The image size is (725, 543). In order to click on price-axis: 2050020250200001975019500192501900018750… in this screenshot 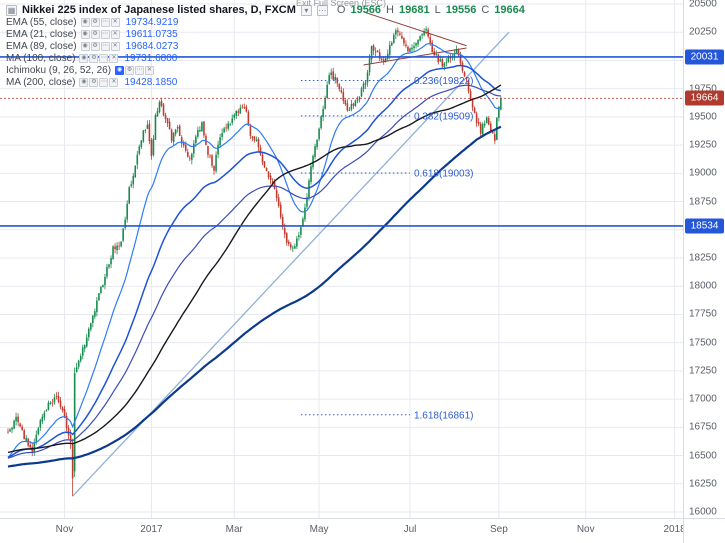, I will do `click(704, 259)`.